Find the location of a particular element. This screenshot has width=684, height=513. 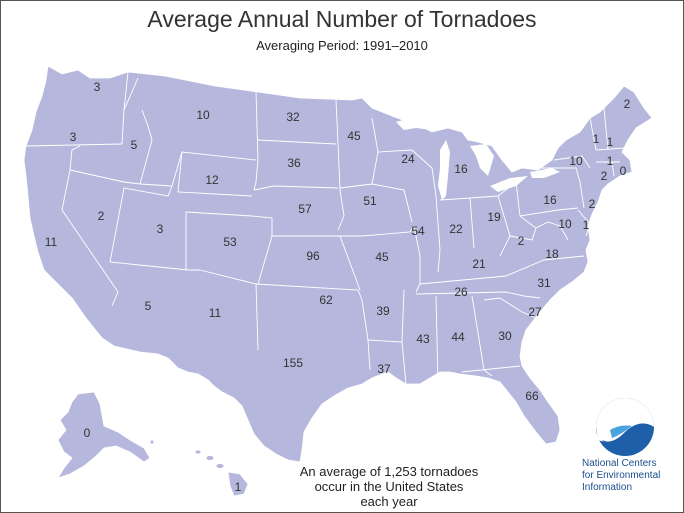

state-value-ky: 21 is located at coordinates (479, 264).